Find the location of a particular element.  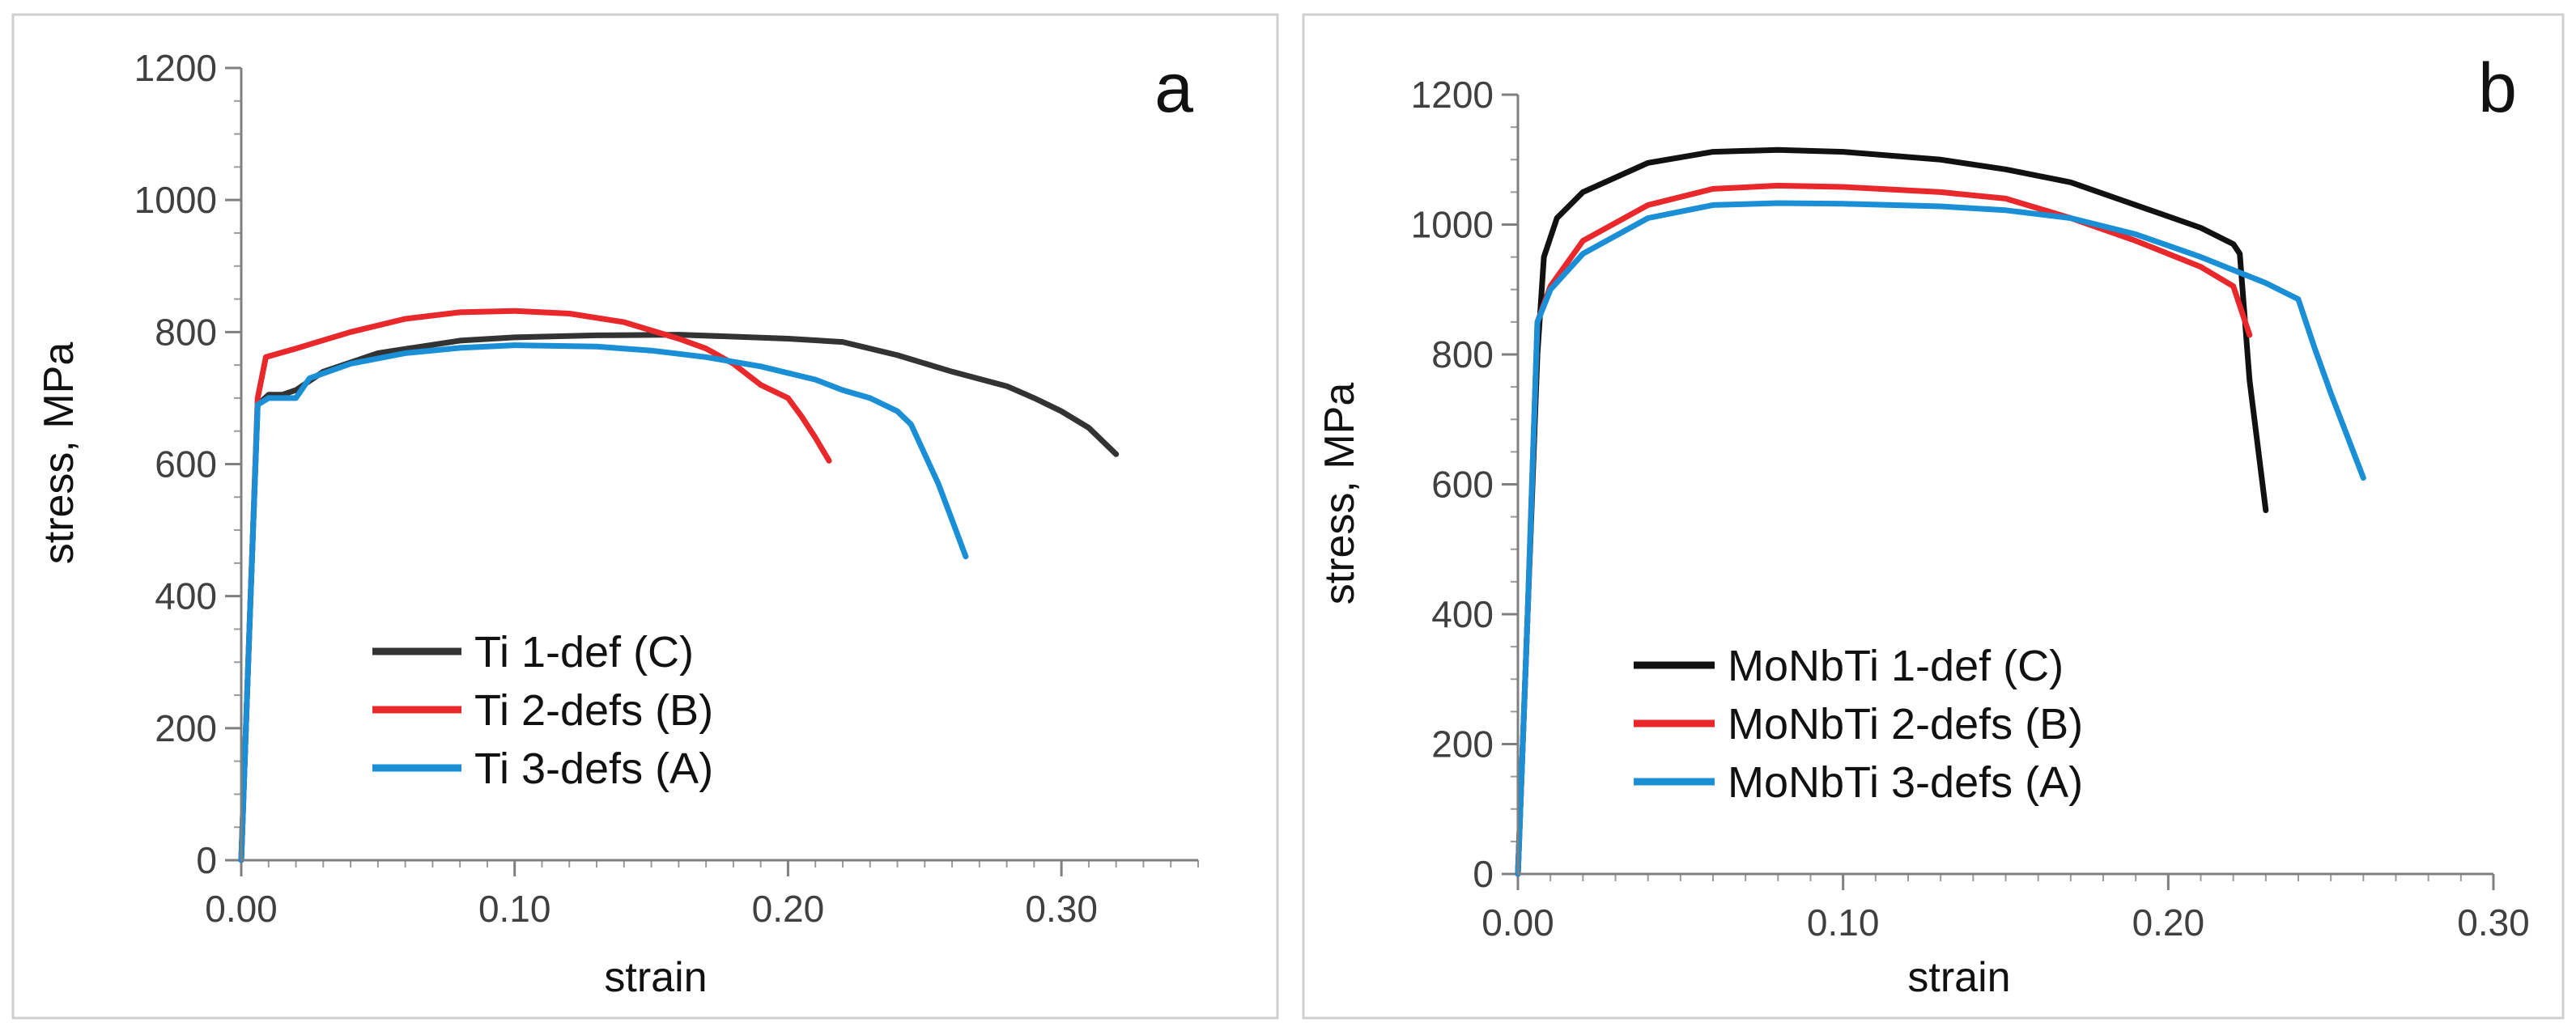

panel-b-y-tick-label: 600 is located at coordinates (1462, 485).